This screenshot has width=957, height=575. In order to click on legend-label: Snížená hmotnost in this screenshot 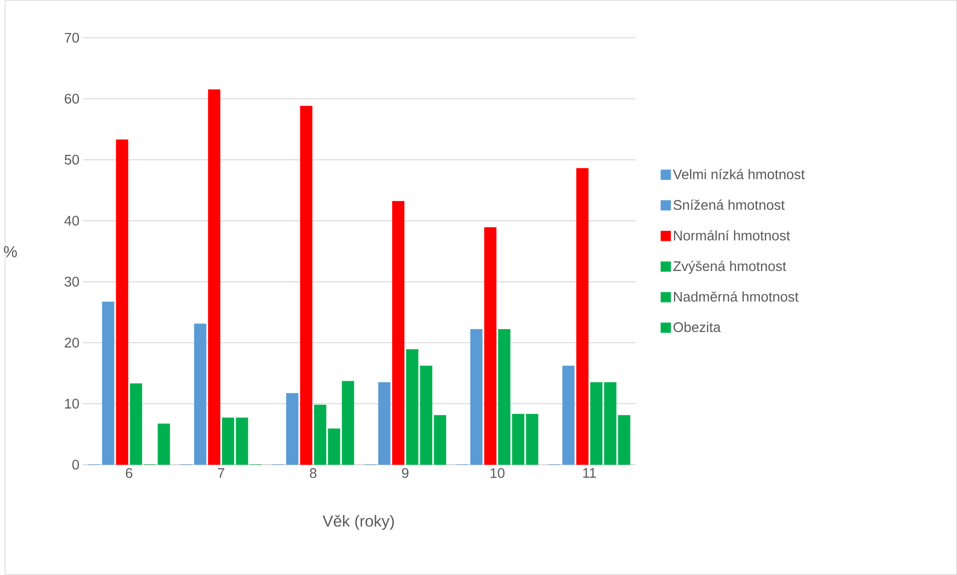, I will do `click(729, 204)`.